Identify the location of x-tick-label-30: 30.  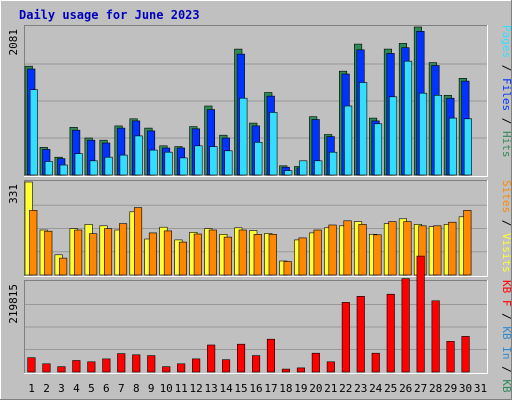
(465, 388).